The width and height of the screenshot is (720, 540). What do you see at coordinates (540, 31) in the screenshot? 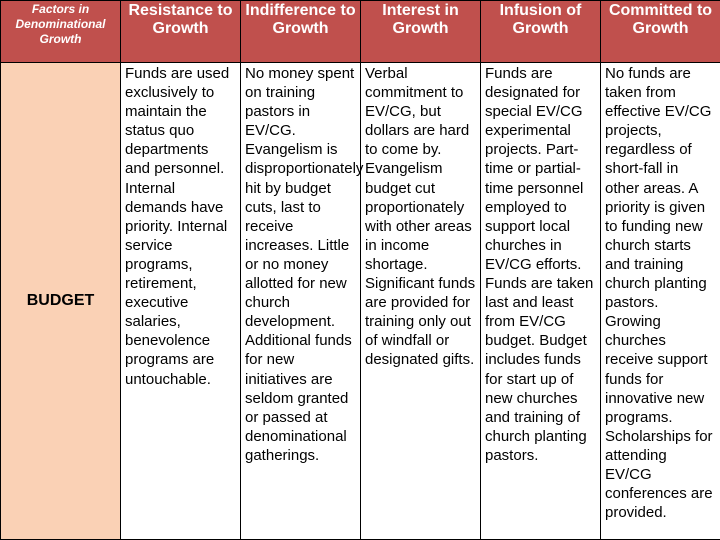
I see `column-header-infusion: Infusion of Growth` at bounding box center [540, 31].